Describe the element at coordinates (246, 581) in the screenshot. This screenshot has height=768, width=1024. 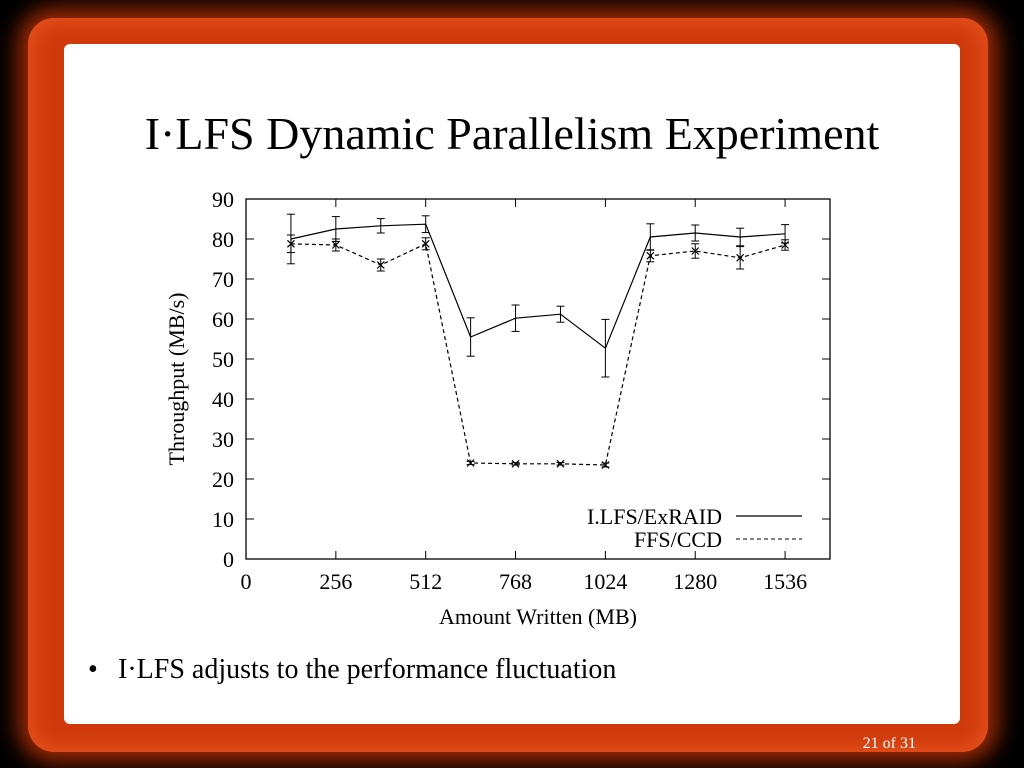
I see `x-tick-label-0: 0` at that location.